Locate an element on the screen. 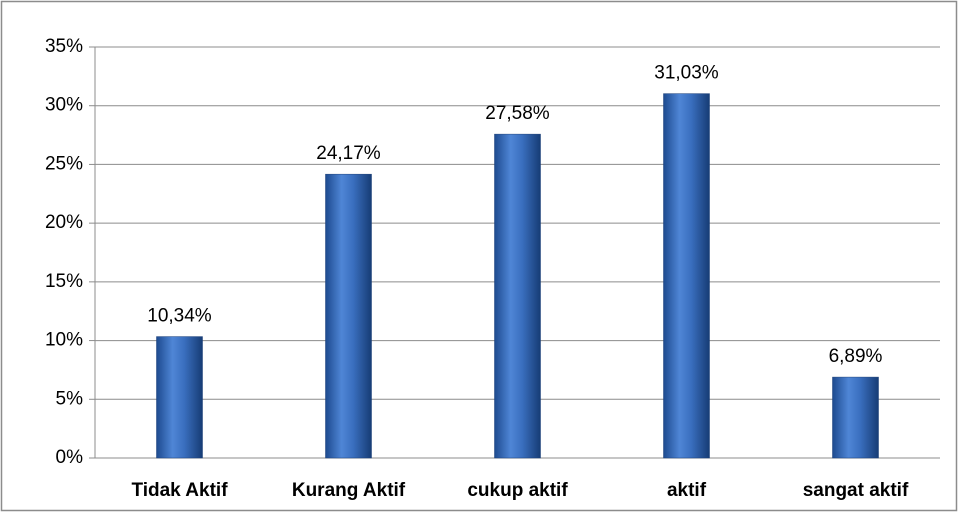 This screenshot has width=959, height=513. x-tick-label: aktif is located at coordinates (687, 490).